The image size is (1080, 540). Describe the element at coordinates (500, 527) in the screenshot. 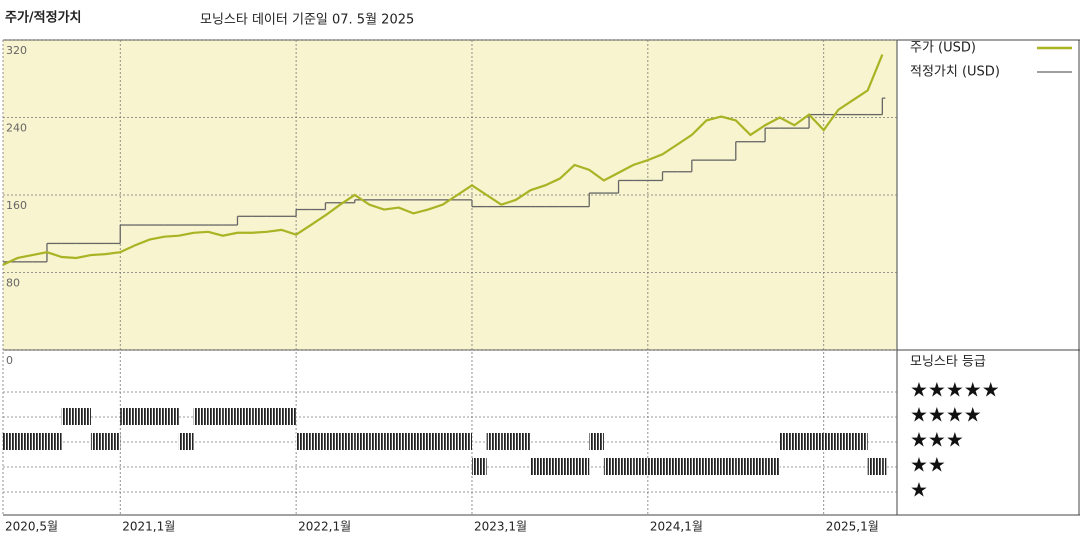

I see `x-tick-label: 2023,1월` at that location.